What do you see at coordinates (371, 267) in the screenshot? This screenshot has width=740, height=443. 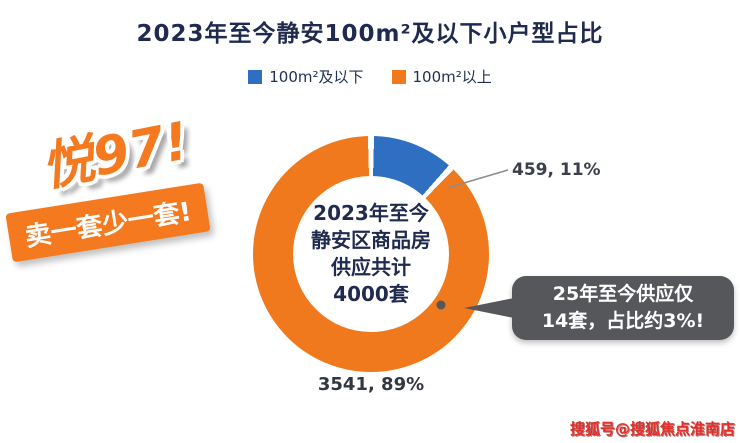 I see `donut-center-text: 供应共计` at bounding box center [371, 267].